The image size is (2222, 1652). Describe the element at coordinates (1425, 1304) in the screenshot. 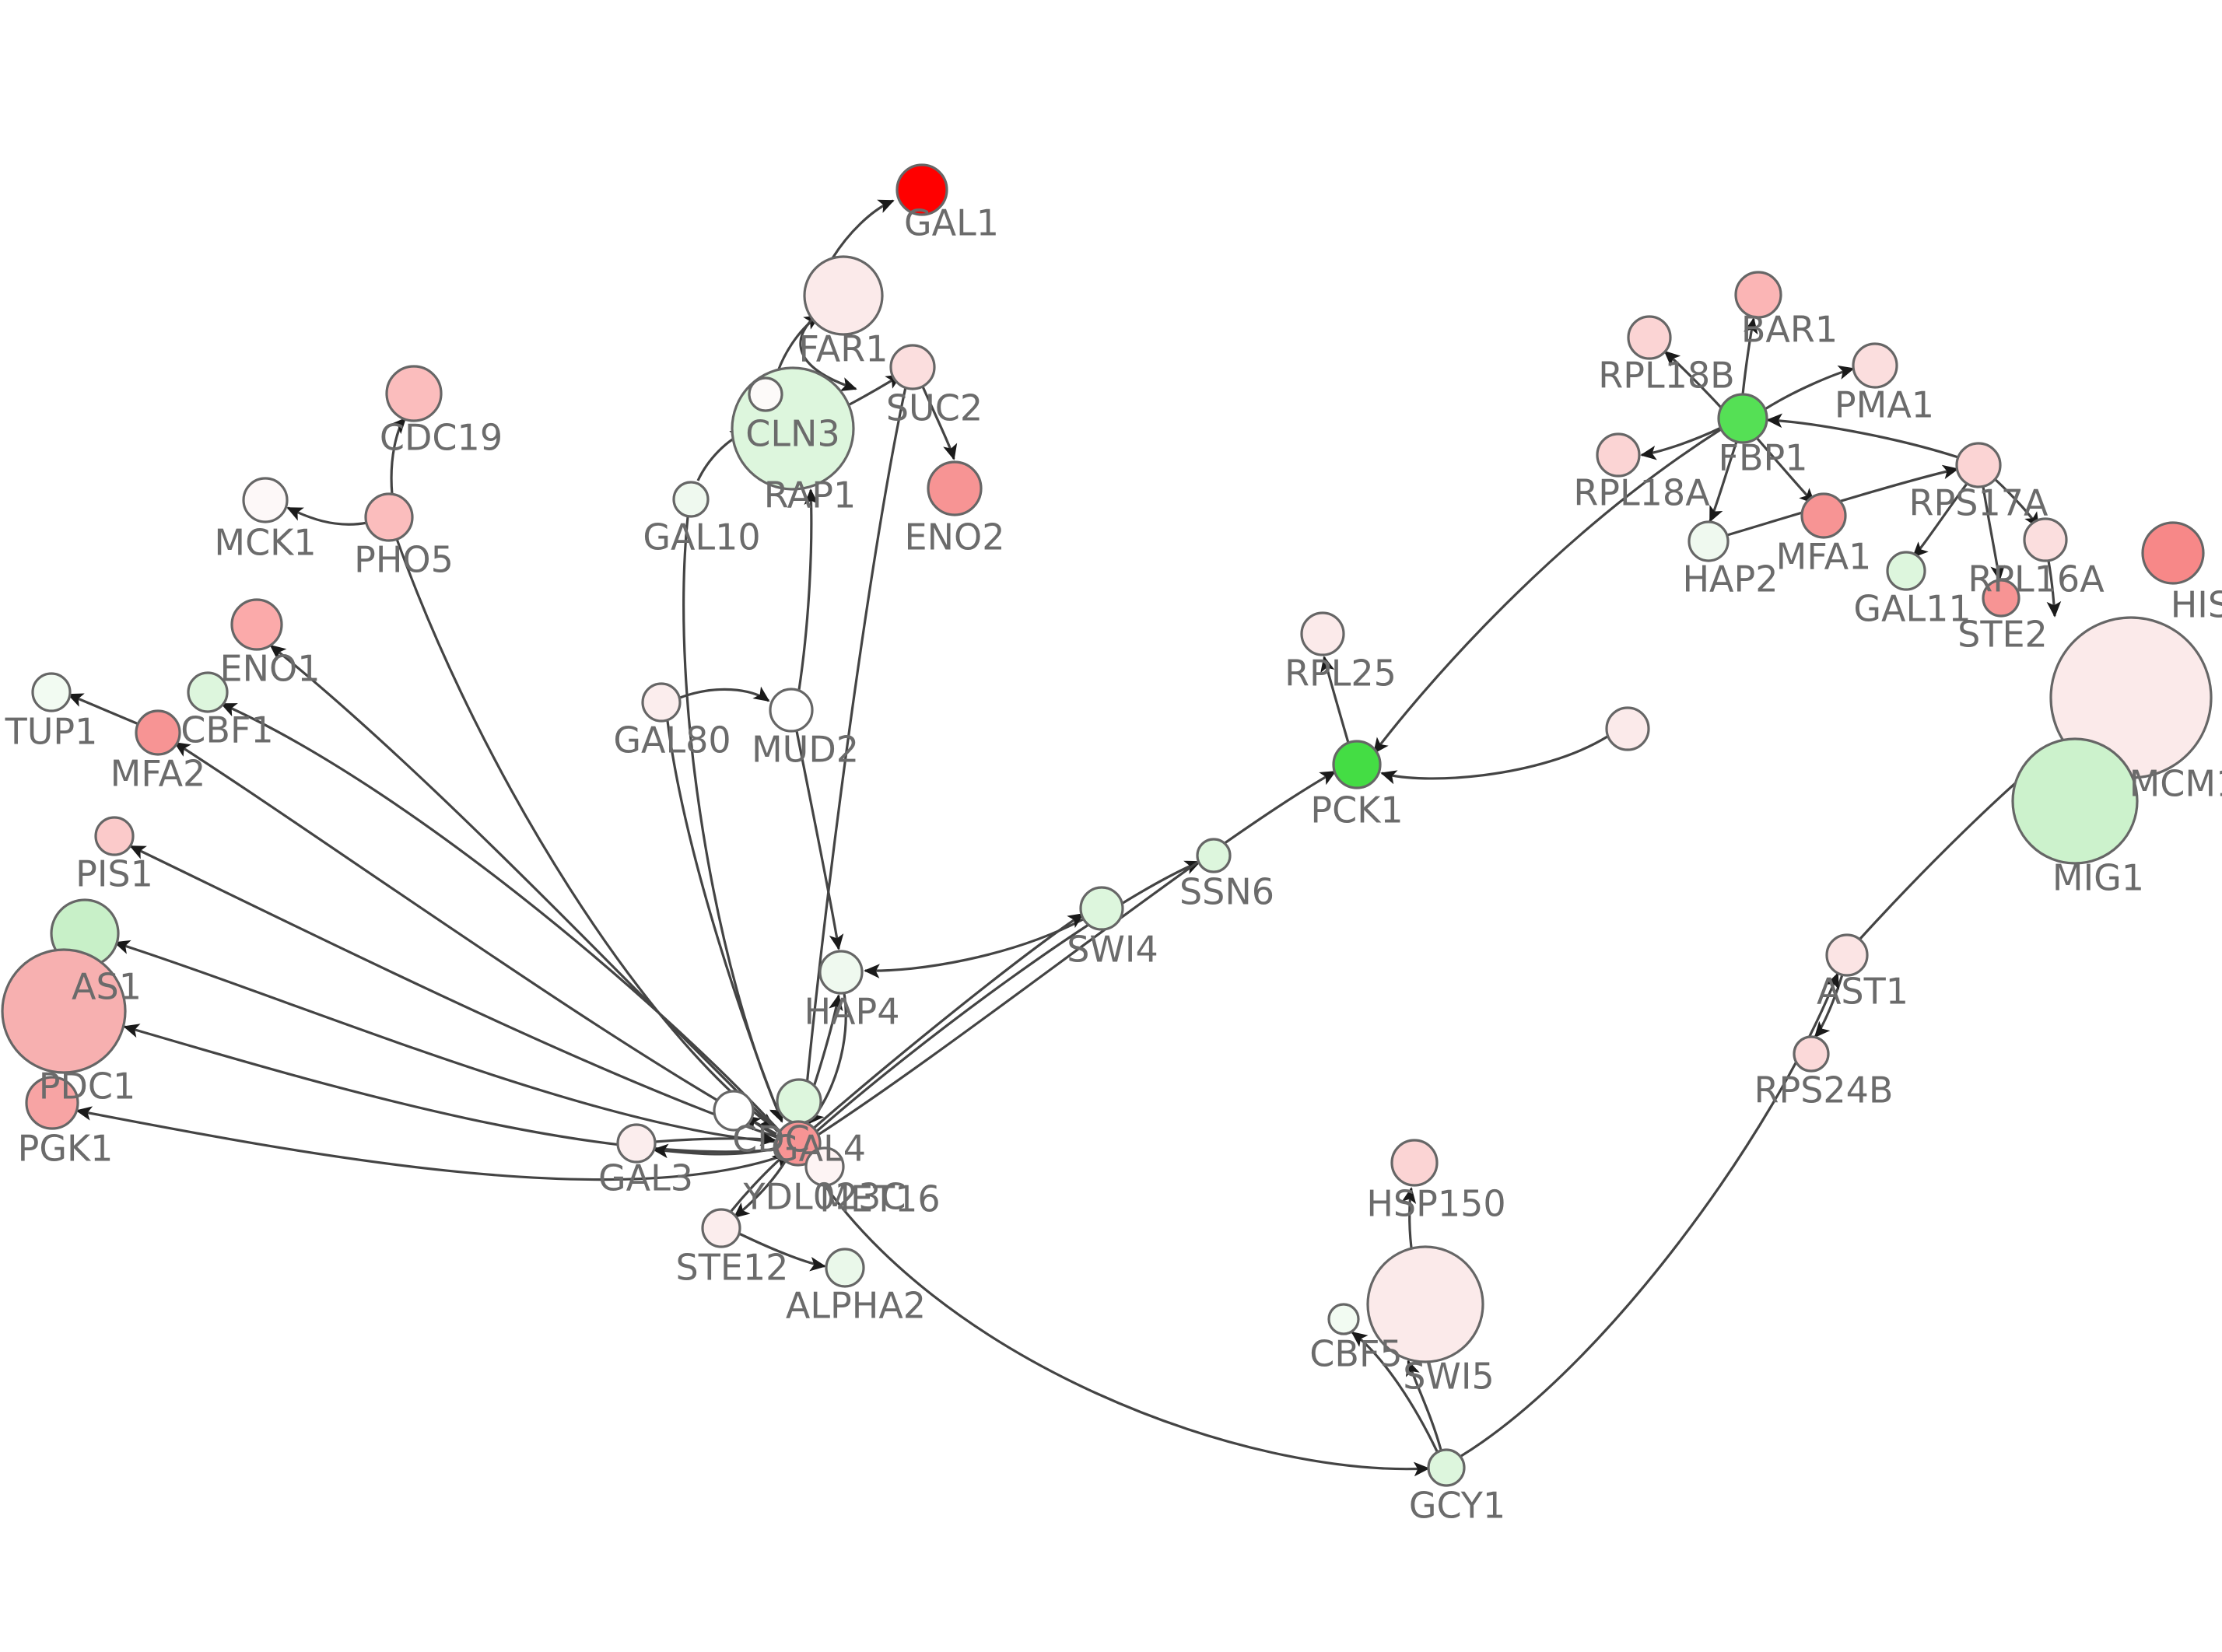

I see `node-swi5` at that location.